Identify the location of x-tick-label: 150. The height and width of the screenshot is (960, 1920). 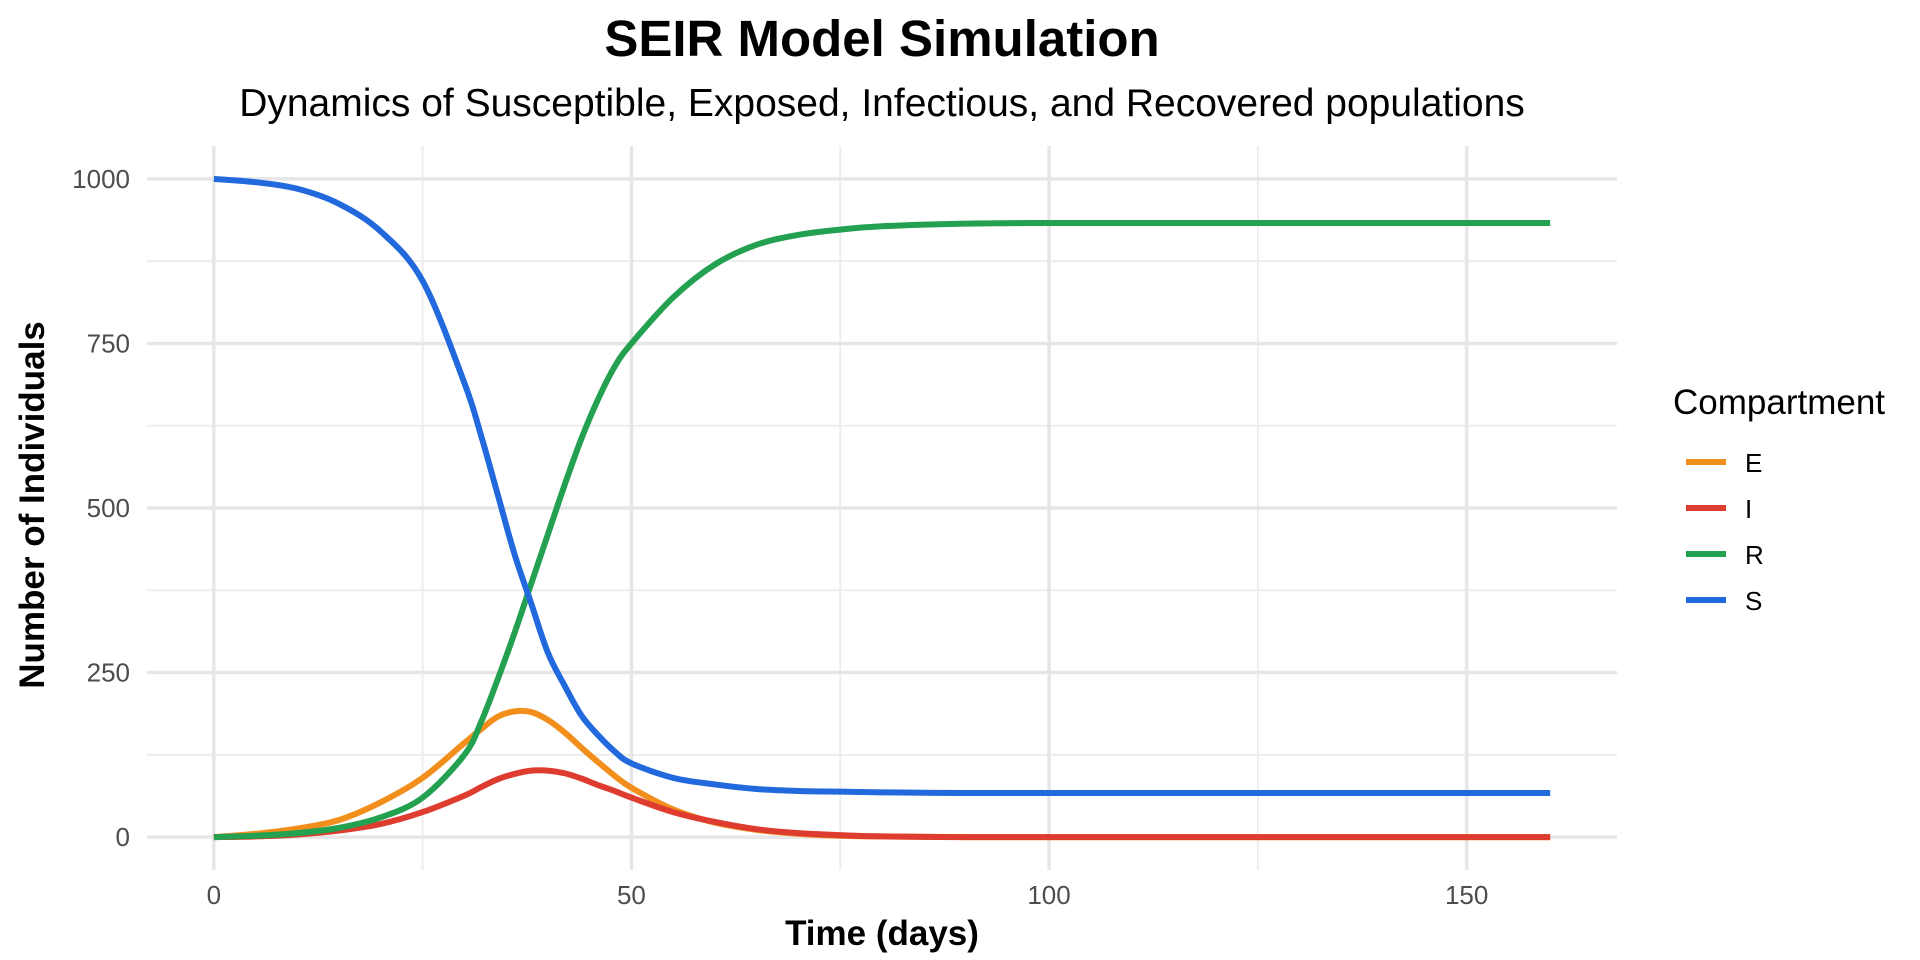
(1466, 895).